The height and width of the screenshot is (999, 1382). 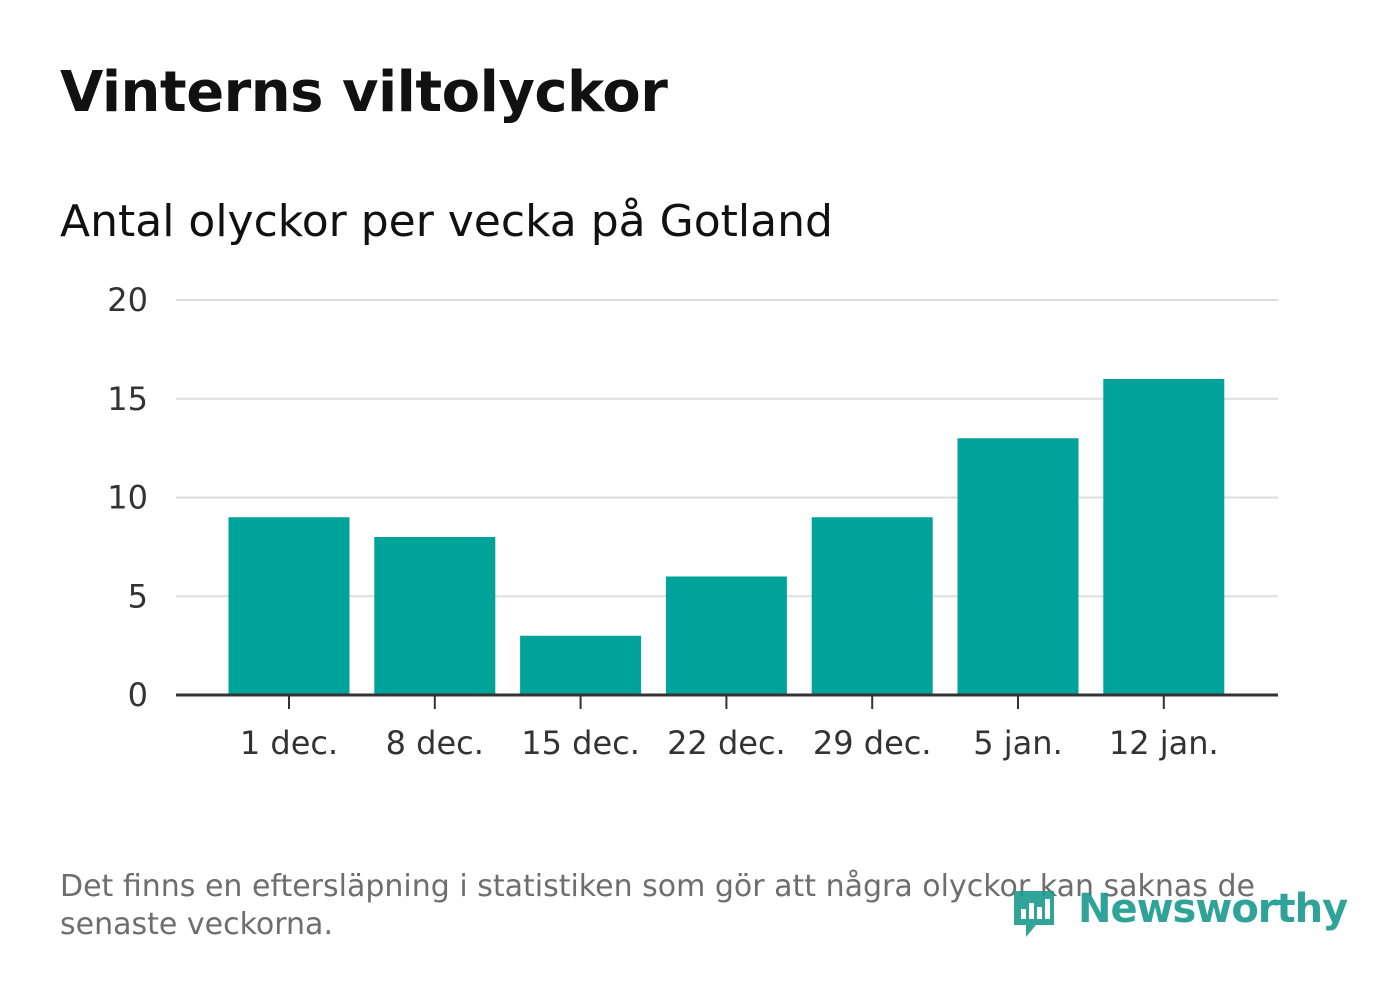 What do you see at coordinates (127, 300) in the screenshot?
I see `y-tick-label: 20` at bounding box center [127, 300].